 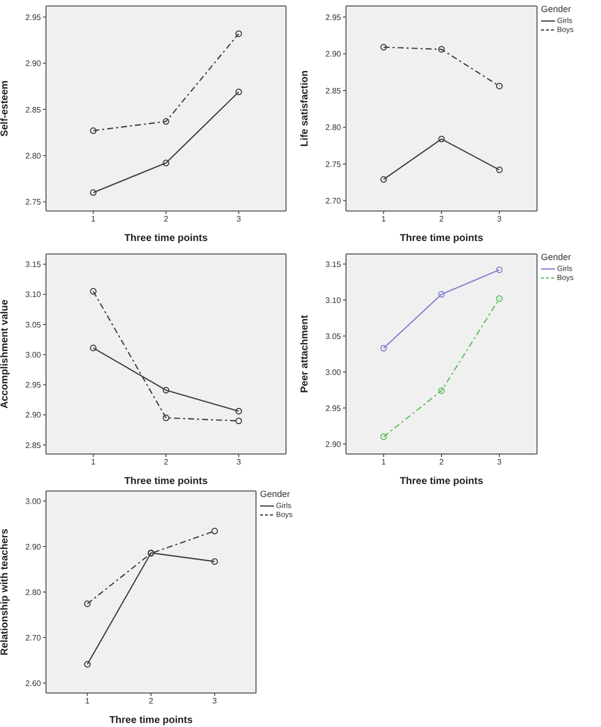 What do you see at coordinates (5, 592) in the screenshot?
I see `y-axis-title: Relationship with teachers` at bounding box center [5, 592].